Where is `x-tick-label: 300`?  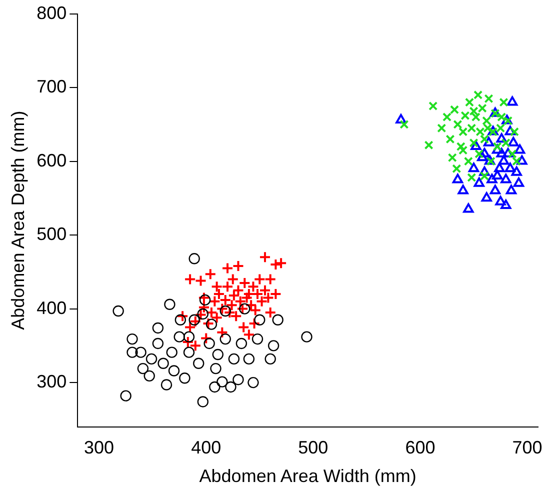 x-tick-label: 300 is located at coordinates (99, 448).